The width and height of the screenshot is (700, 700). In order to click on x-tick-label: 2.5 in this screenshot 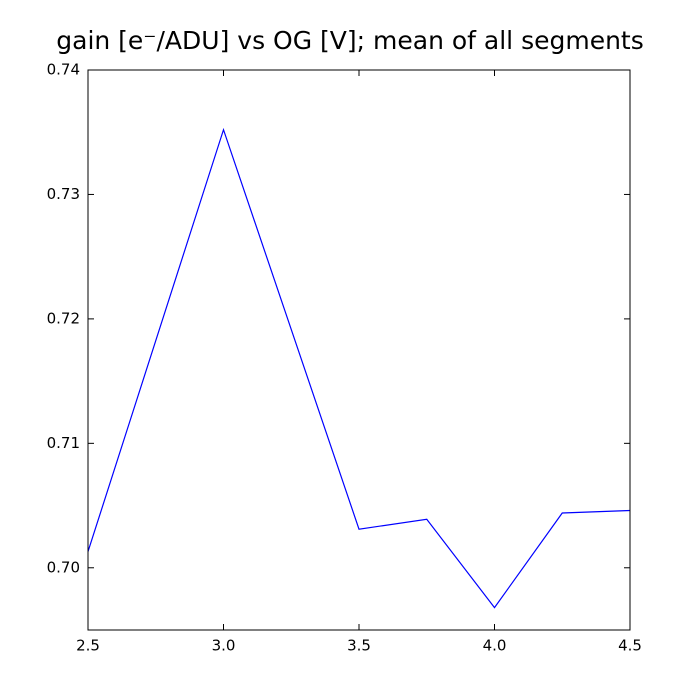, I will do `click(88, 646)`.